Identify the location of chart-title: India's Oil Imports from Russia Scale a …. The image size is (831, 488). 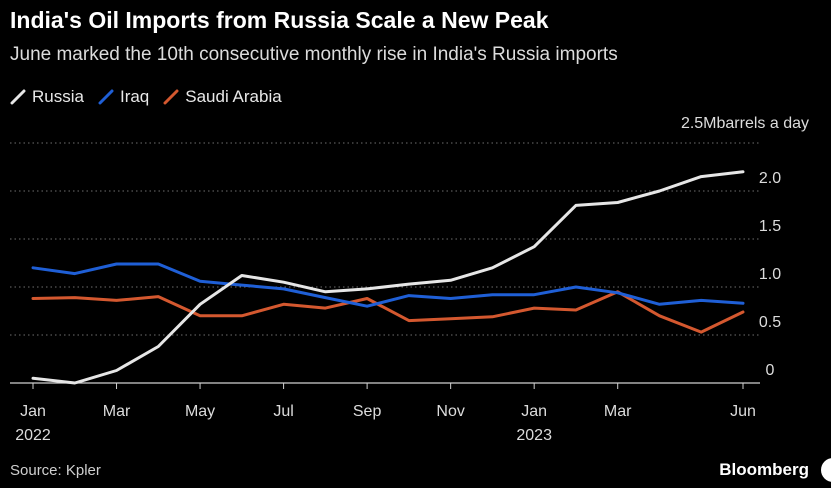
(279, 20).